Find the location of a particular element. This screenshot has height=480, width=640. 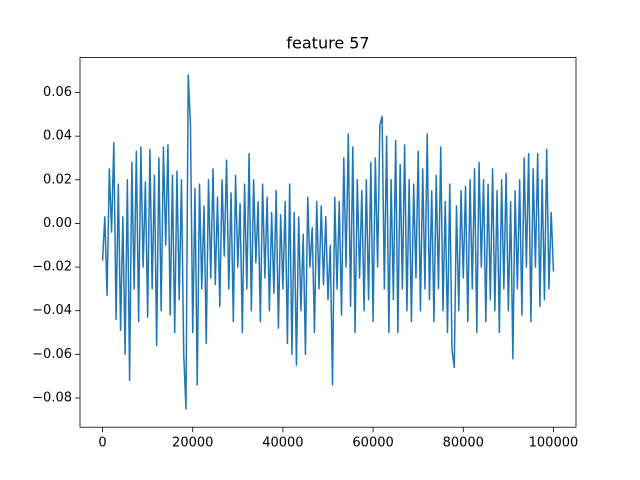

y-tick-label: 0.06 is located at coordinates (57, 92).